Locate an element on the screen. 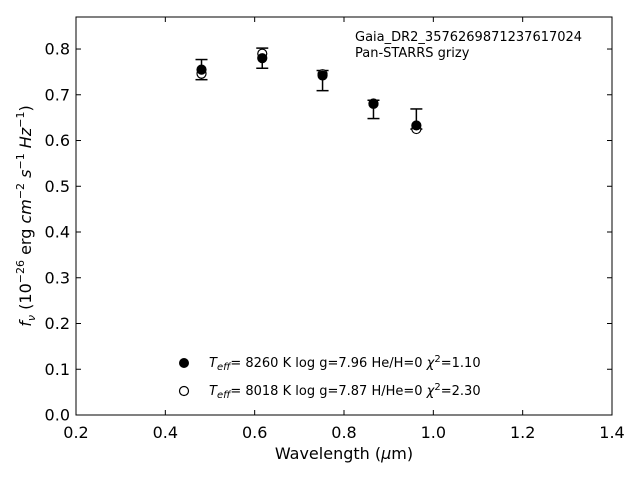 This screenshot has height=480, width=640. y-tick-label: 0.4 is located at coordinates (57, 232).